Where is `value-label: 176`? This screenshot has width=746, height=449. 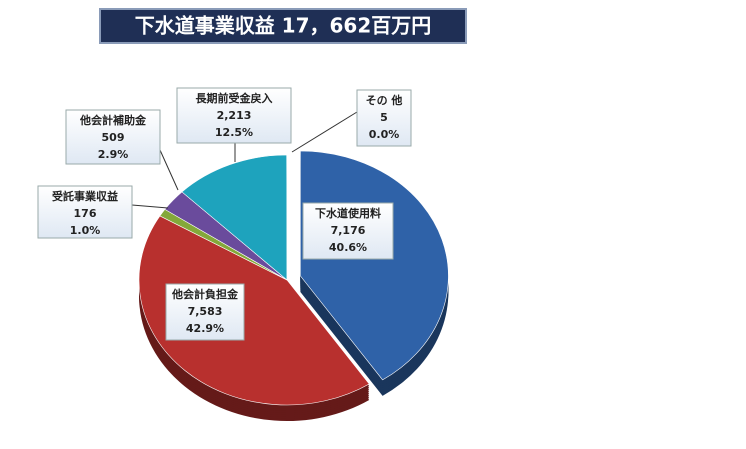 value-label: 176 is located at coordinates (85, 213).